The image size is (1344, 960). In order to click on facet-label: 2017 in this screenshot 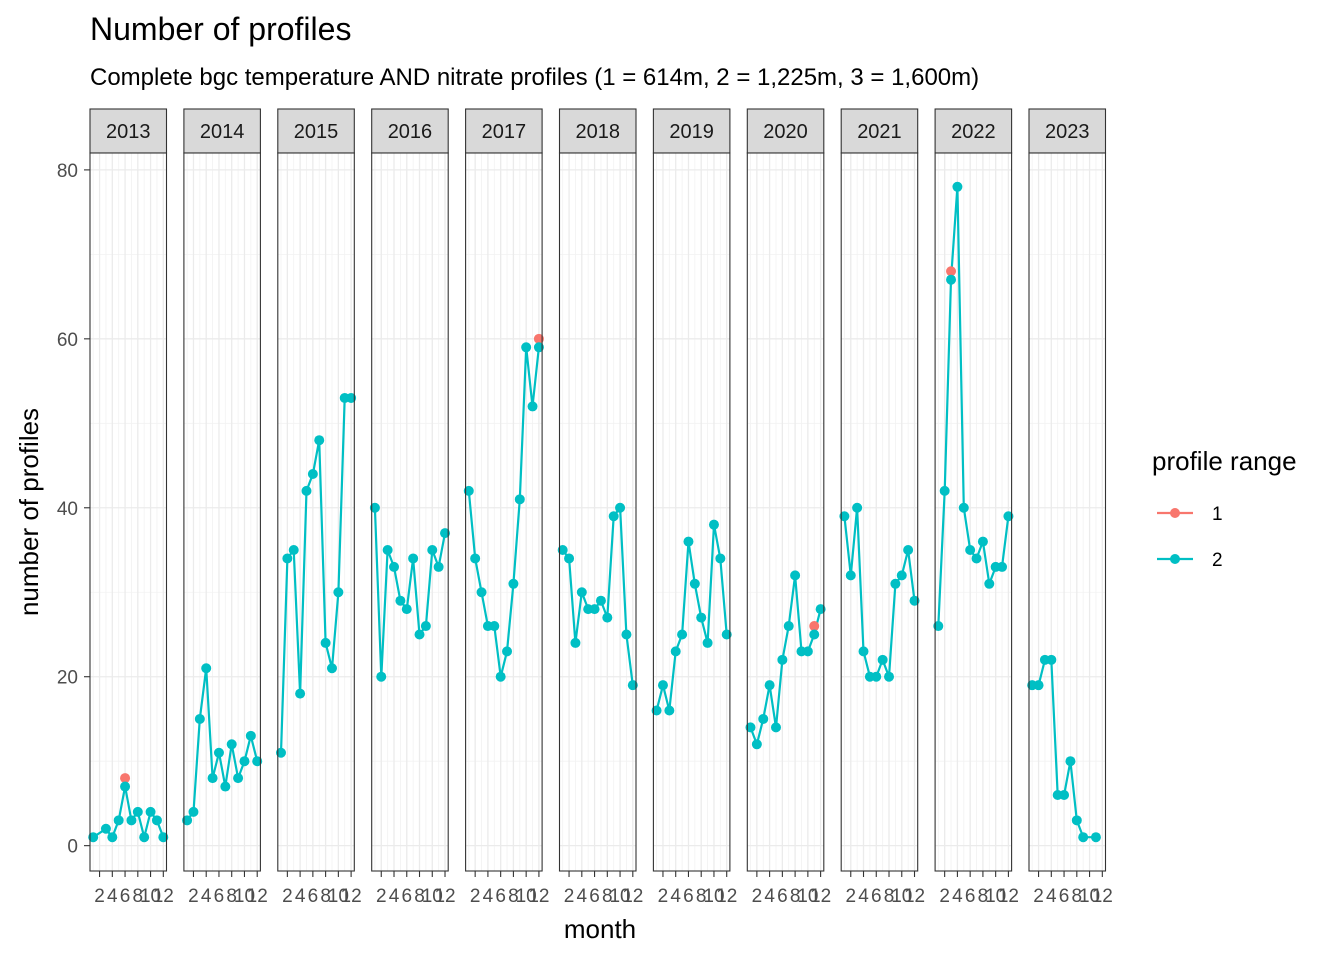, I will do `click(504, 132)`.